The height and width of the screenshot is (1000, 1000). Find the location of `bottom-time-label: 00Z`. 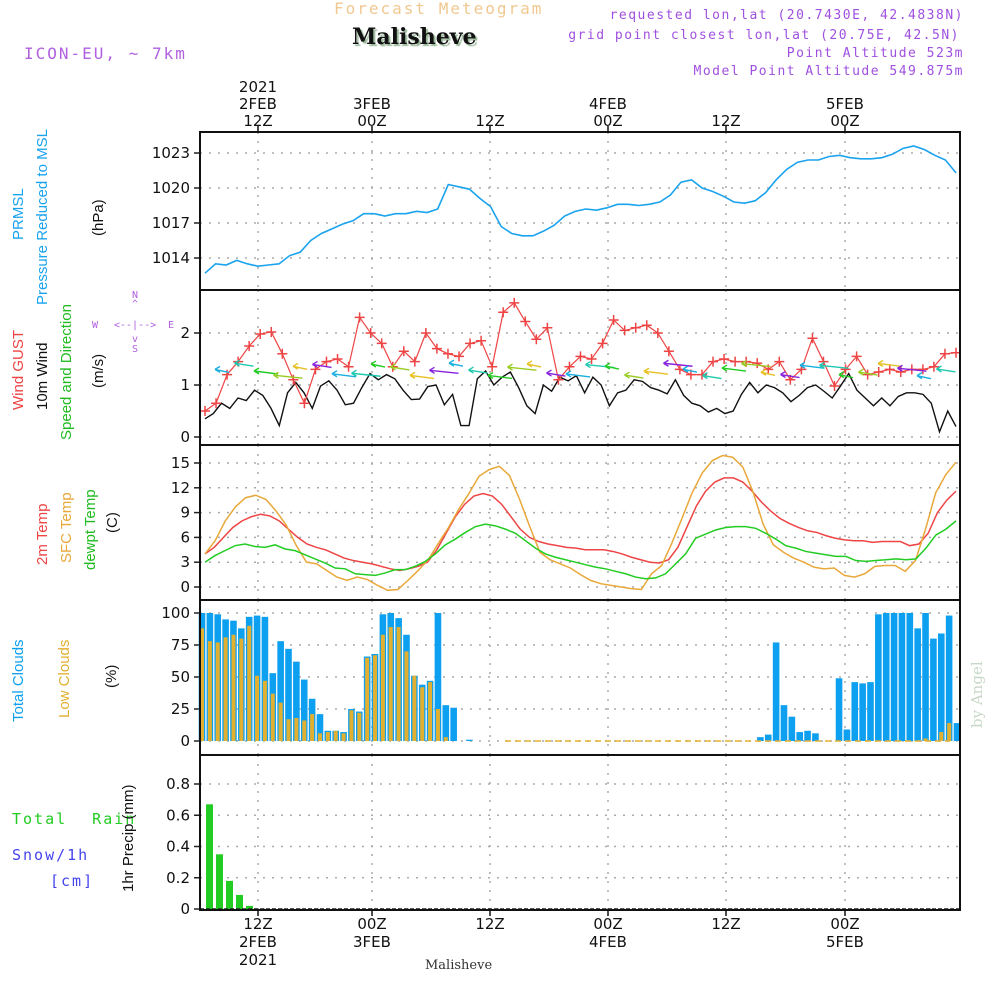

bottom-time-label: 00Z is located at coordinates (844, 924).